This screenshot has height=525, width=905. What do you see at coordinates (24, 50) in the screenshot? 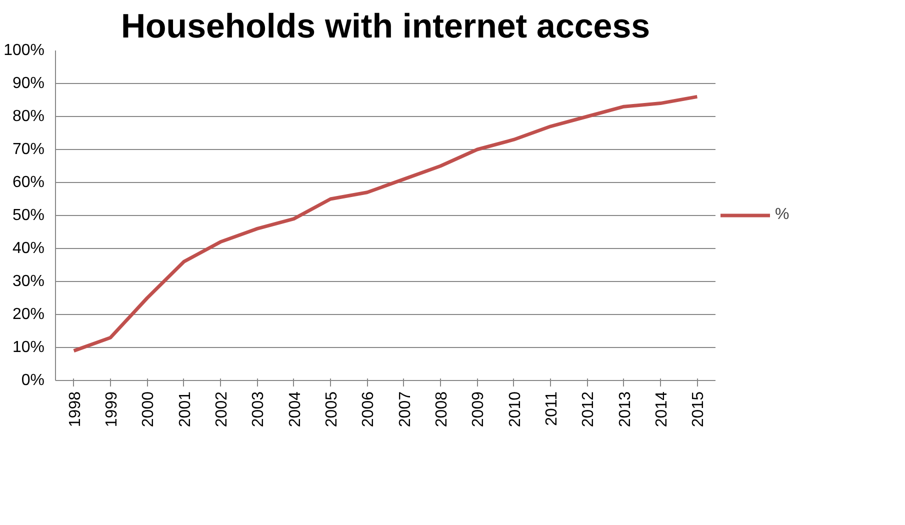
I see `y-tick-label: 100%` at bounding box center [24, 50].